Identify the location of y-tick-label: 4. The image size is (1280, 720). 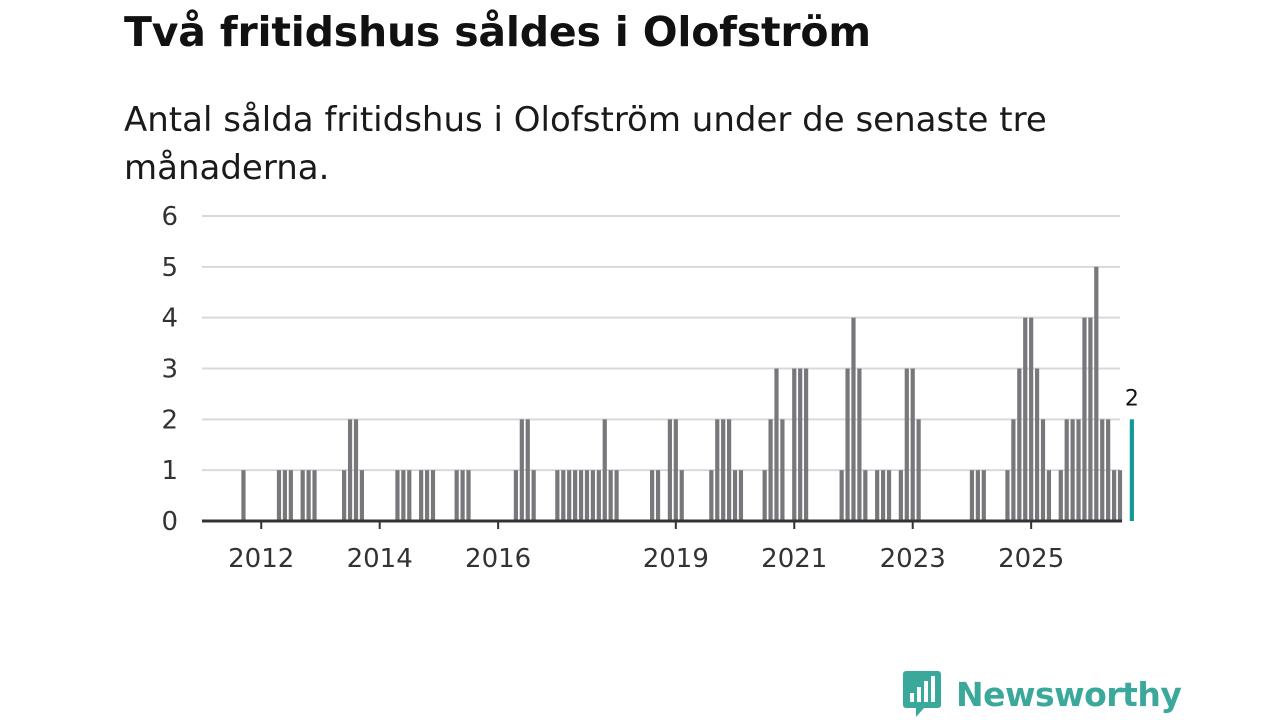
(169, 319).